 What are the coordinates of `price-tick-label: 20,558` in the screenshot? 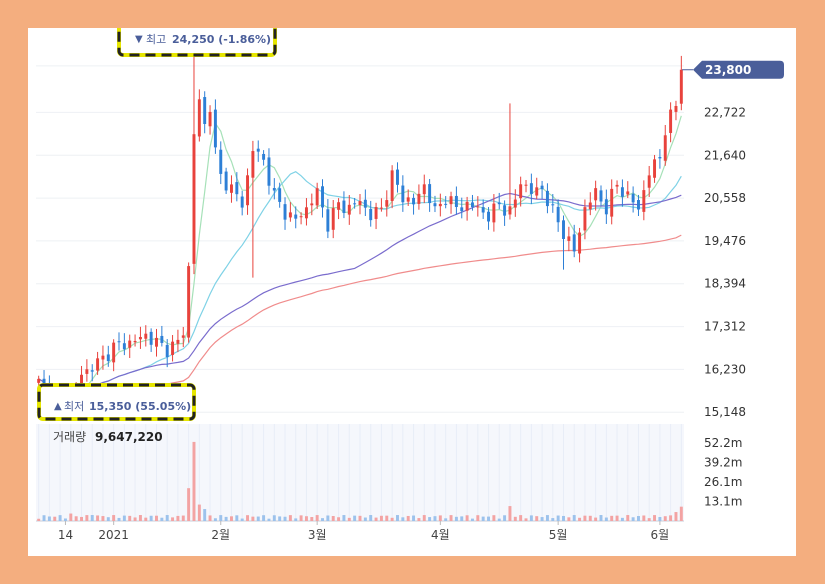 It's located at (725, 198).